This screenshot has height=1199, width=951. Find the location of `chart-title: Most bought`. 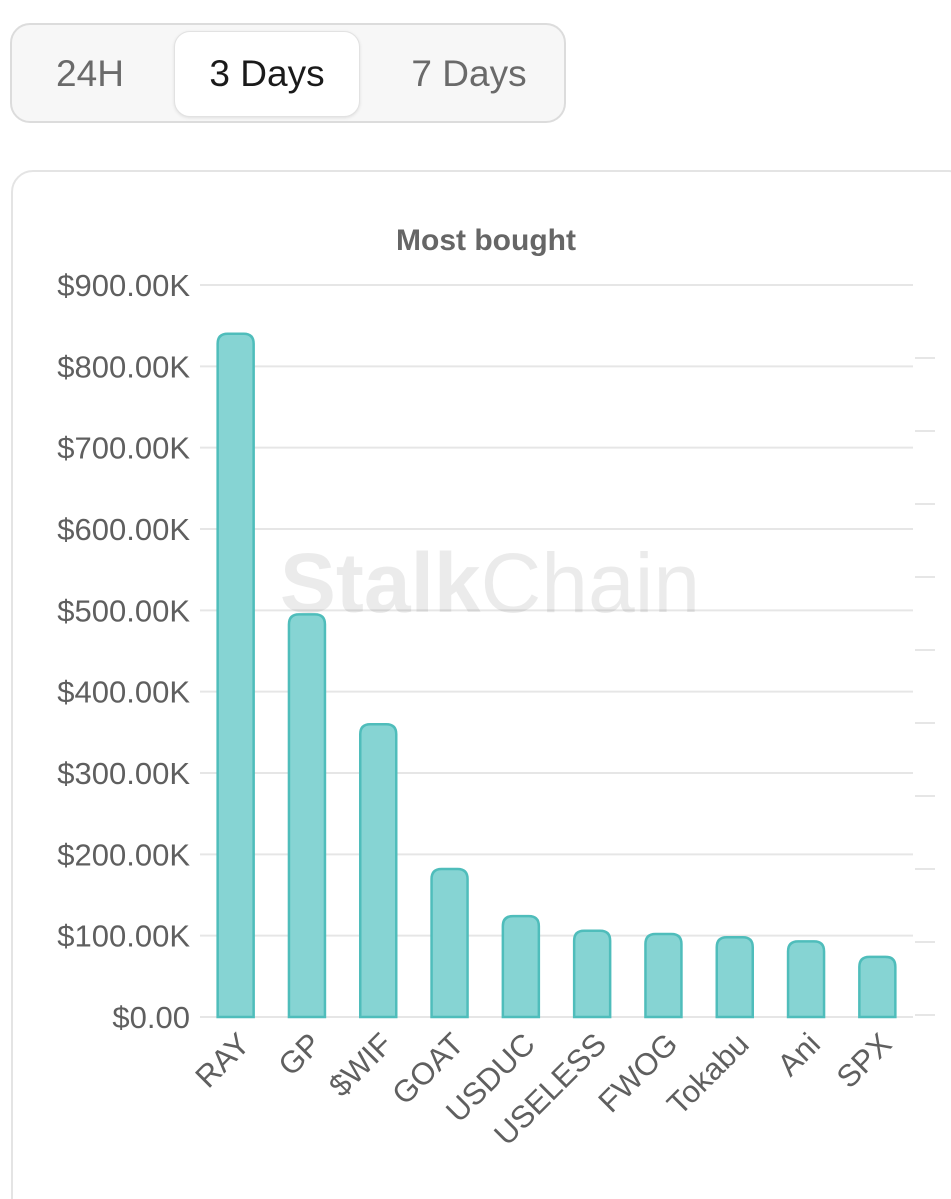

chart-title: Most bought is located at coordinates (486, 240).